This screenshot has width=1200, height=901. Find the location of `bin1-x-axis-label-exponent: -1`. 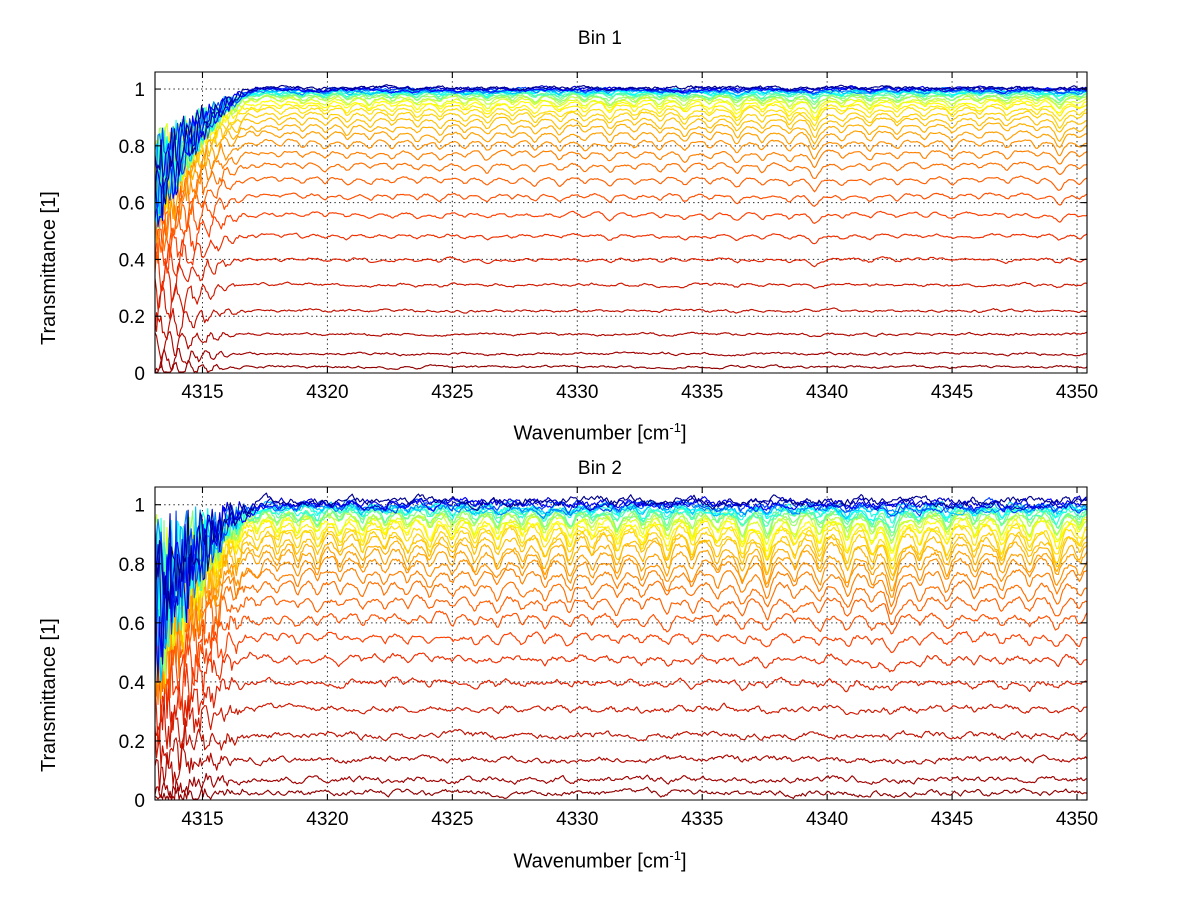

bin1-x-axis-label-exponent: -1 is located at coordinates (675, 427).